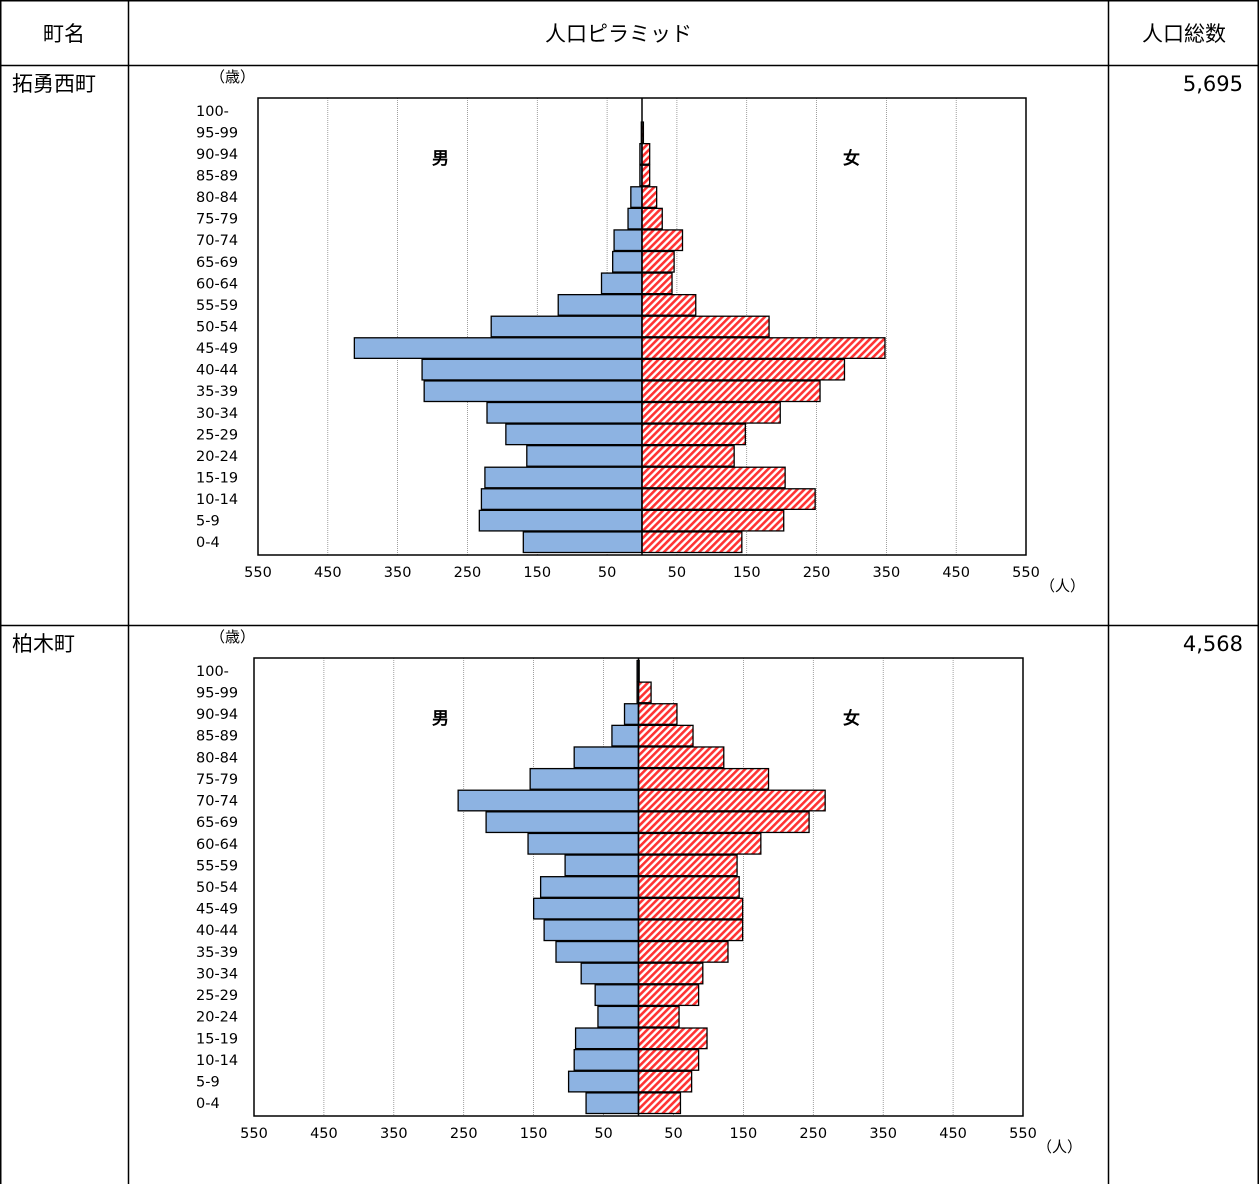  Describe the element at coordinates (217, 737) in the screenshot. I see `age-label: 85-89` at that location.